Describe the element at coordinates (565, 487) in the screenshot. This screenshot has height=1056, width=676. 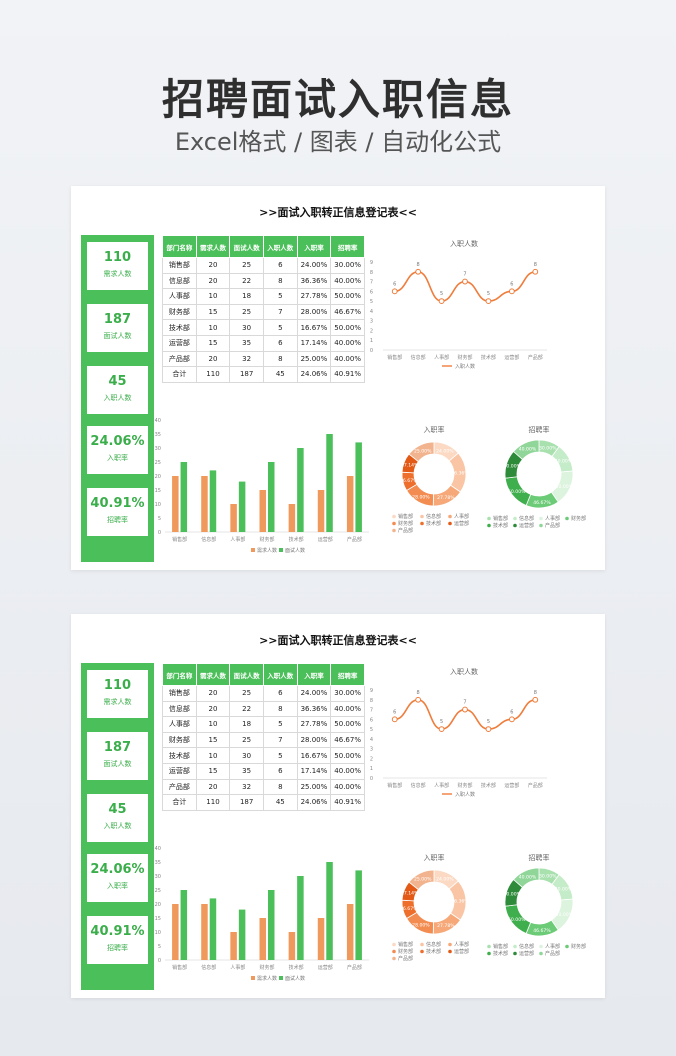
I see `data-label: 50.00%` at that location.